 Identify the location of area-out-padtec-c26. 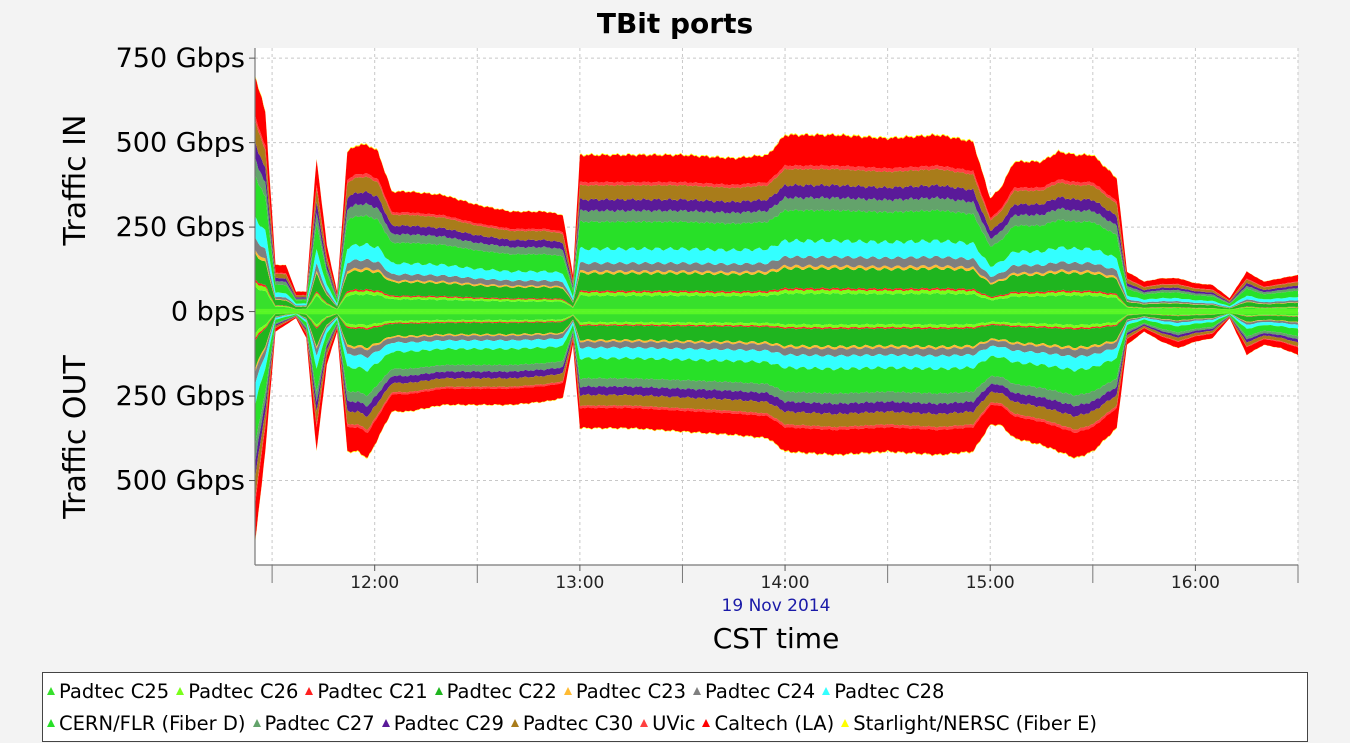
(776, 325).